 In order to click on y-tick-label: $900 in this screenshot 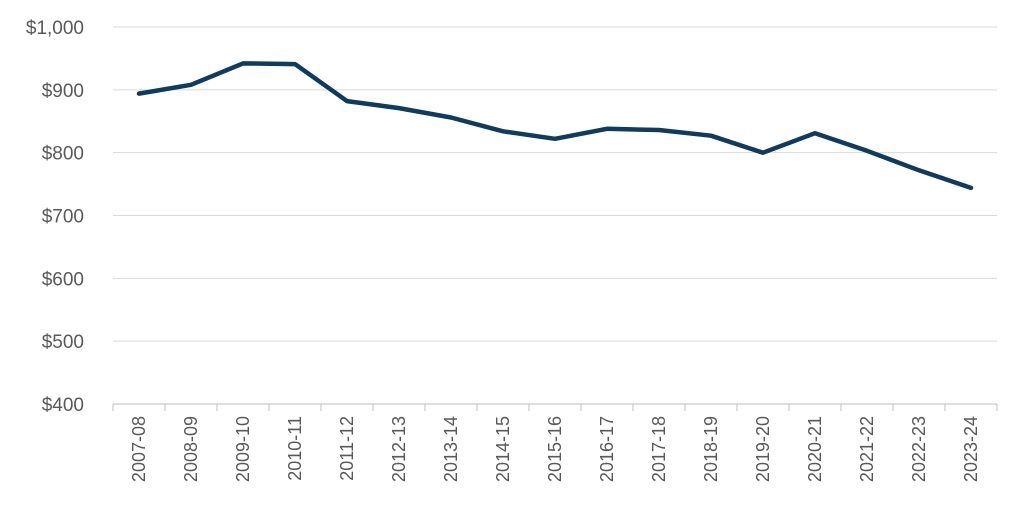, I will do `click(63, 91)`.